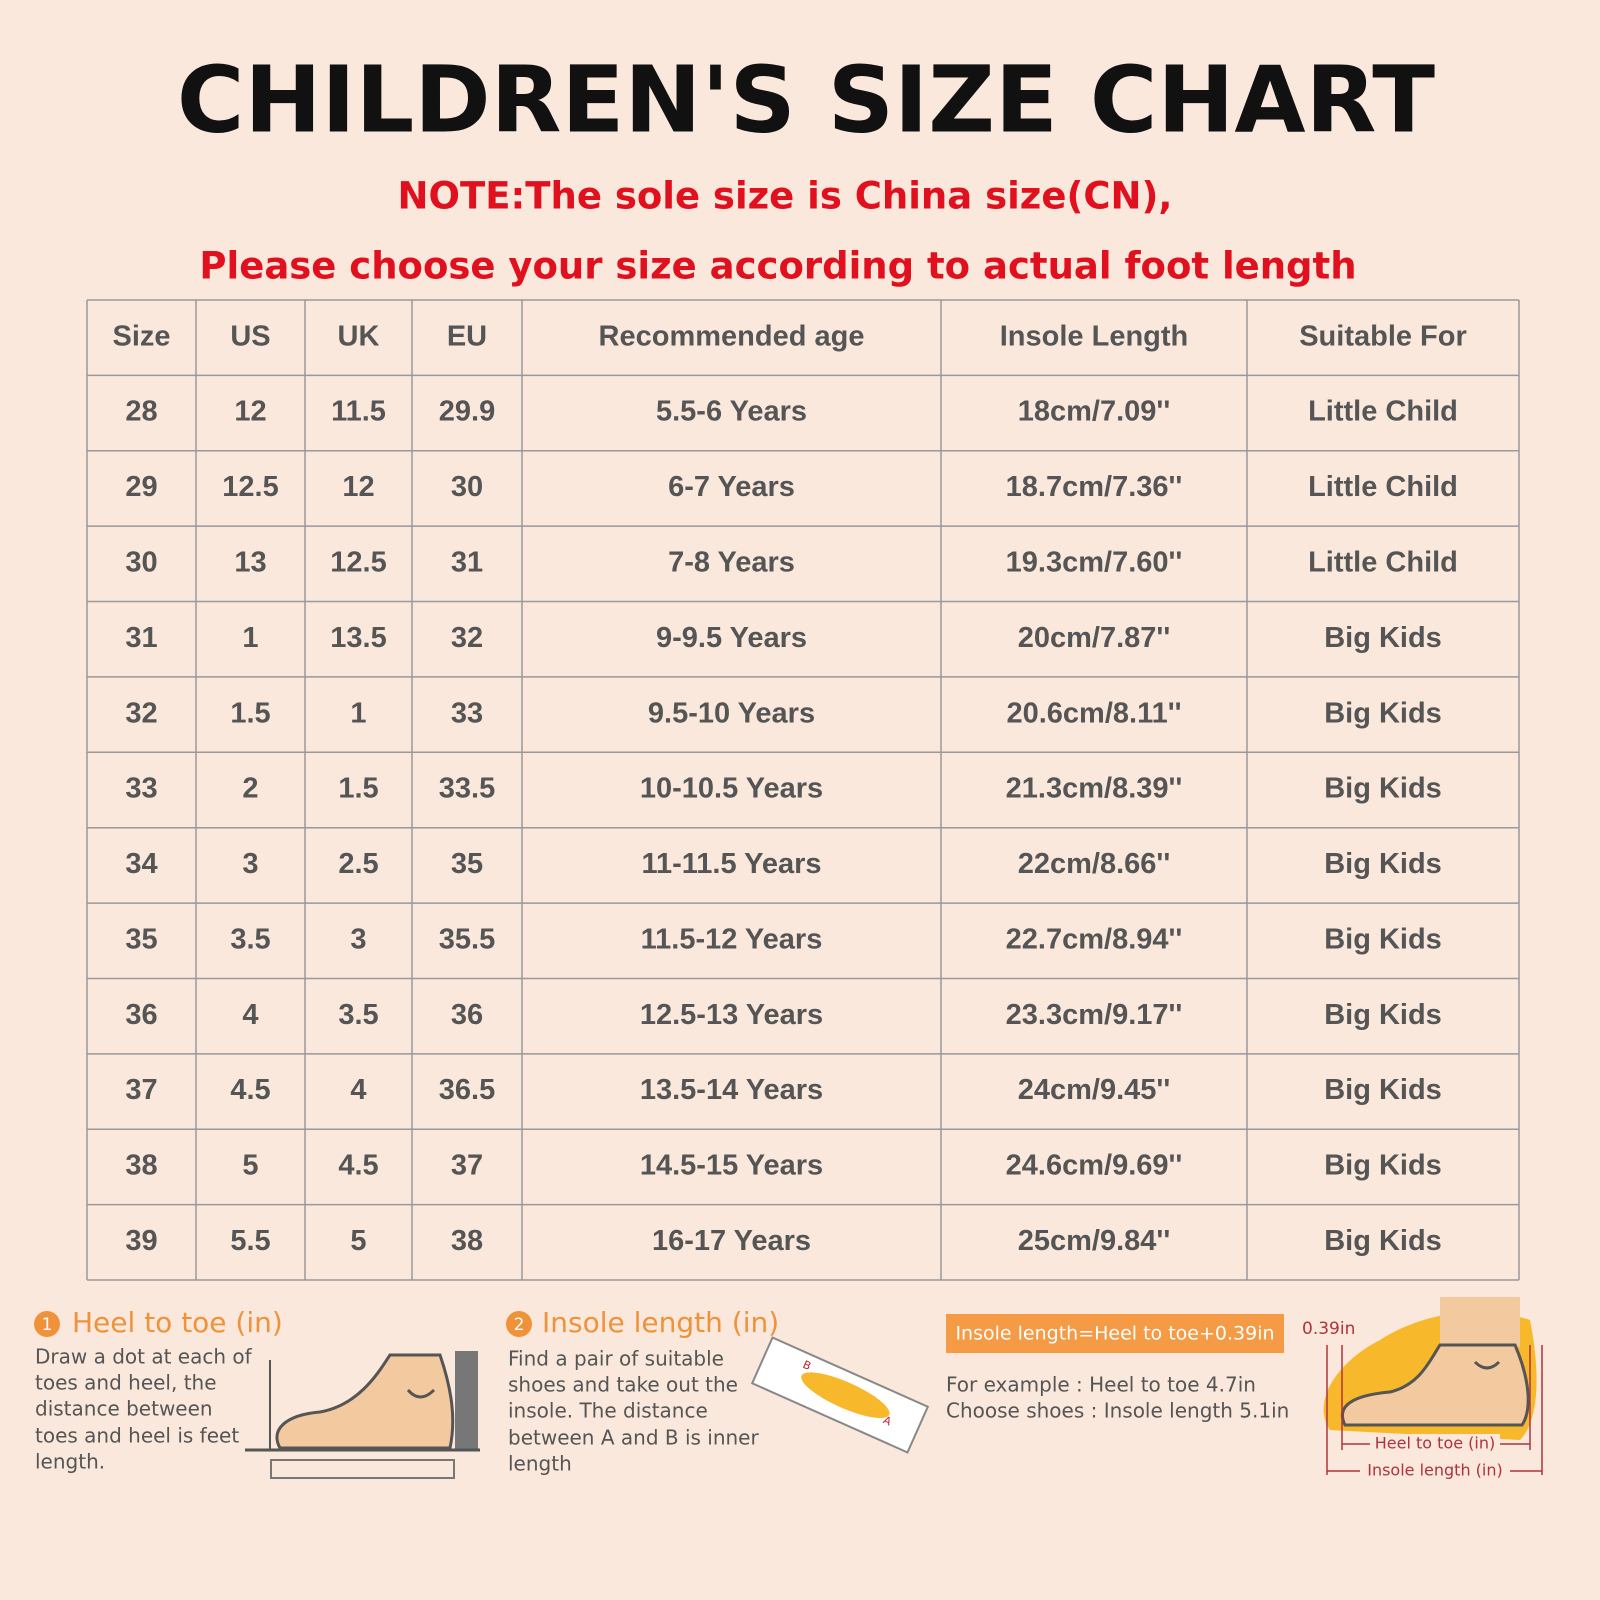  What do you see at coordinates (785, 196) in the screenshot?
I see `note: NOTE:The sole size is China size(CN),` at bounding box center [785, 196].